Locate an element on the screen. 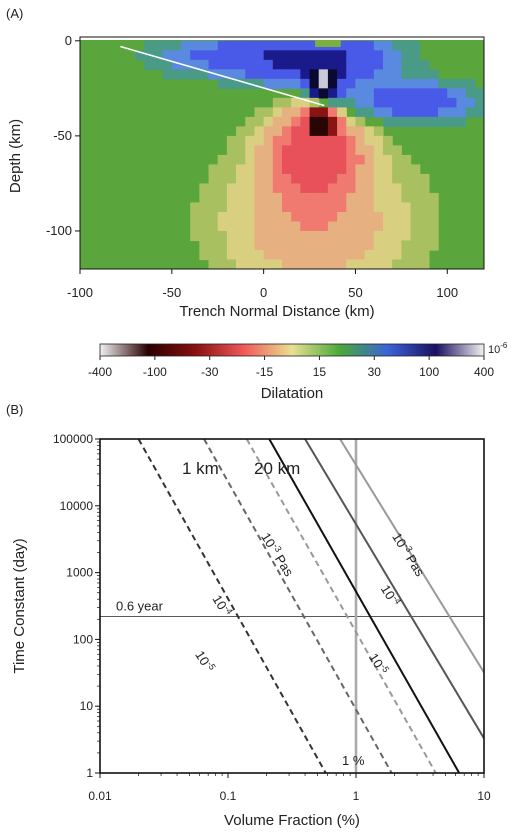  colorbar-tick-label: -400 is located at coordinates (100, 372).